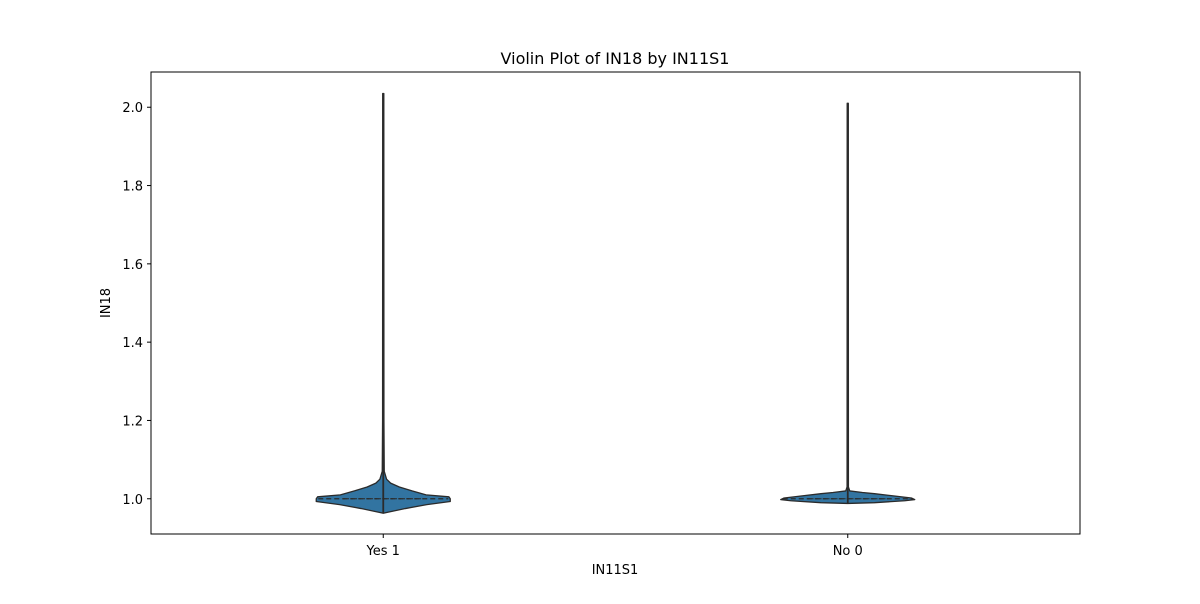  Describe the element at coordinates (615, 570) in the screenshot. I see `x-axis-label: IN11S1` at that location.